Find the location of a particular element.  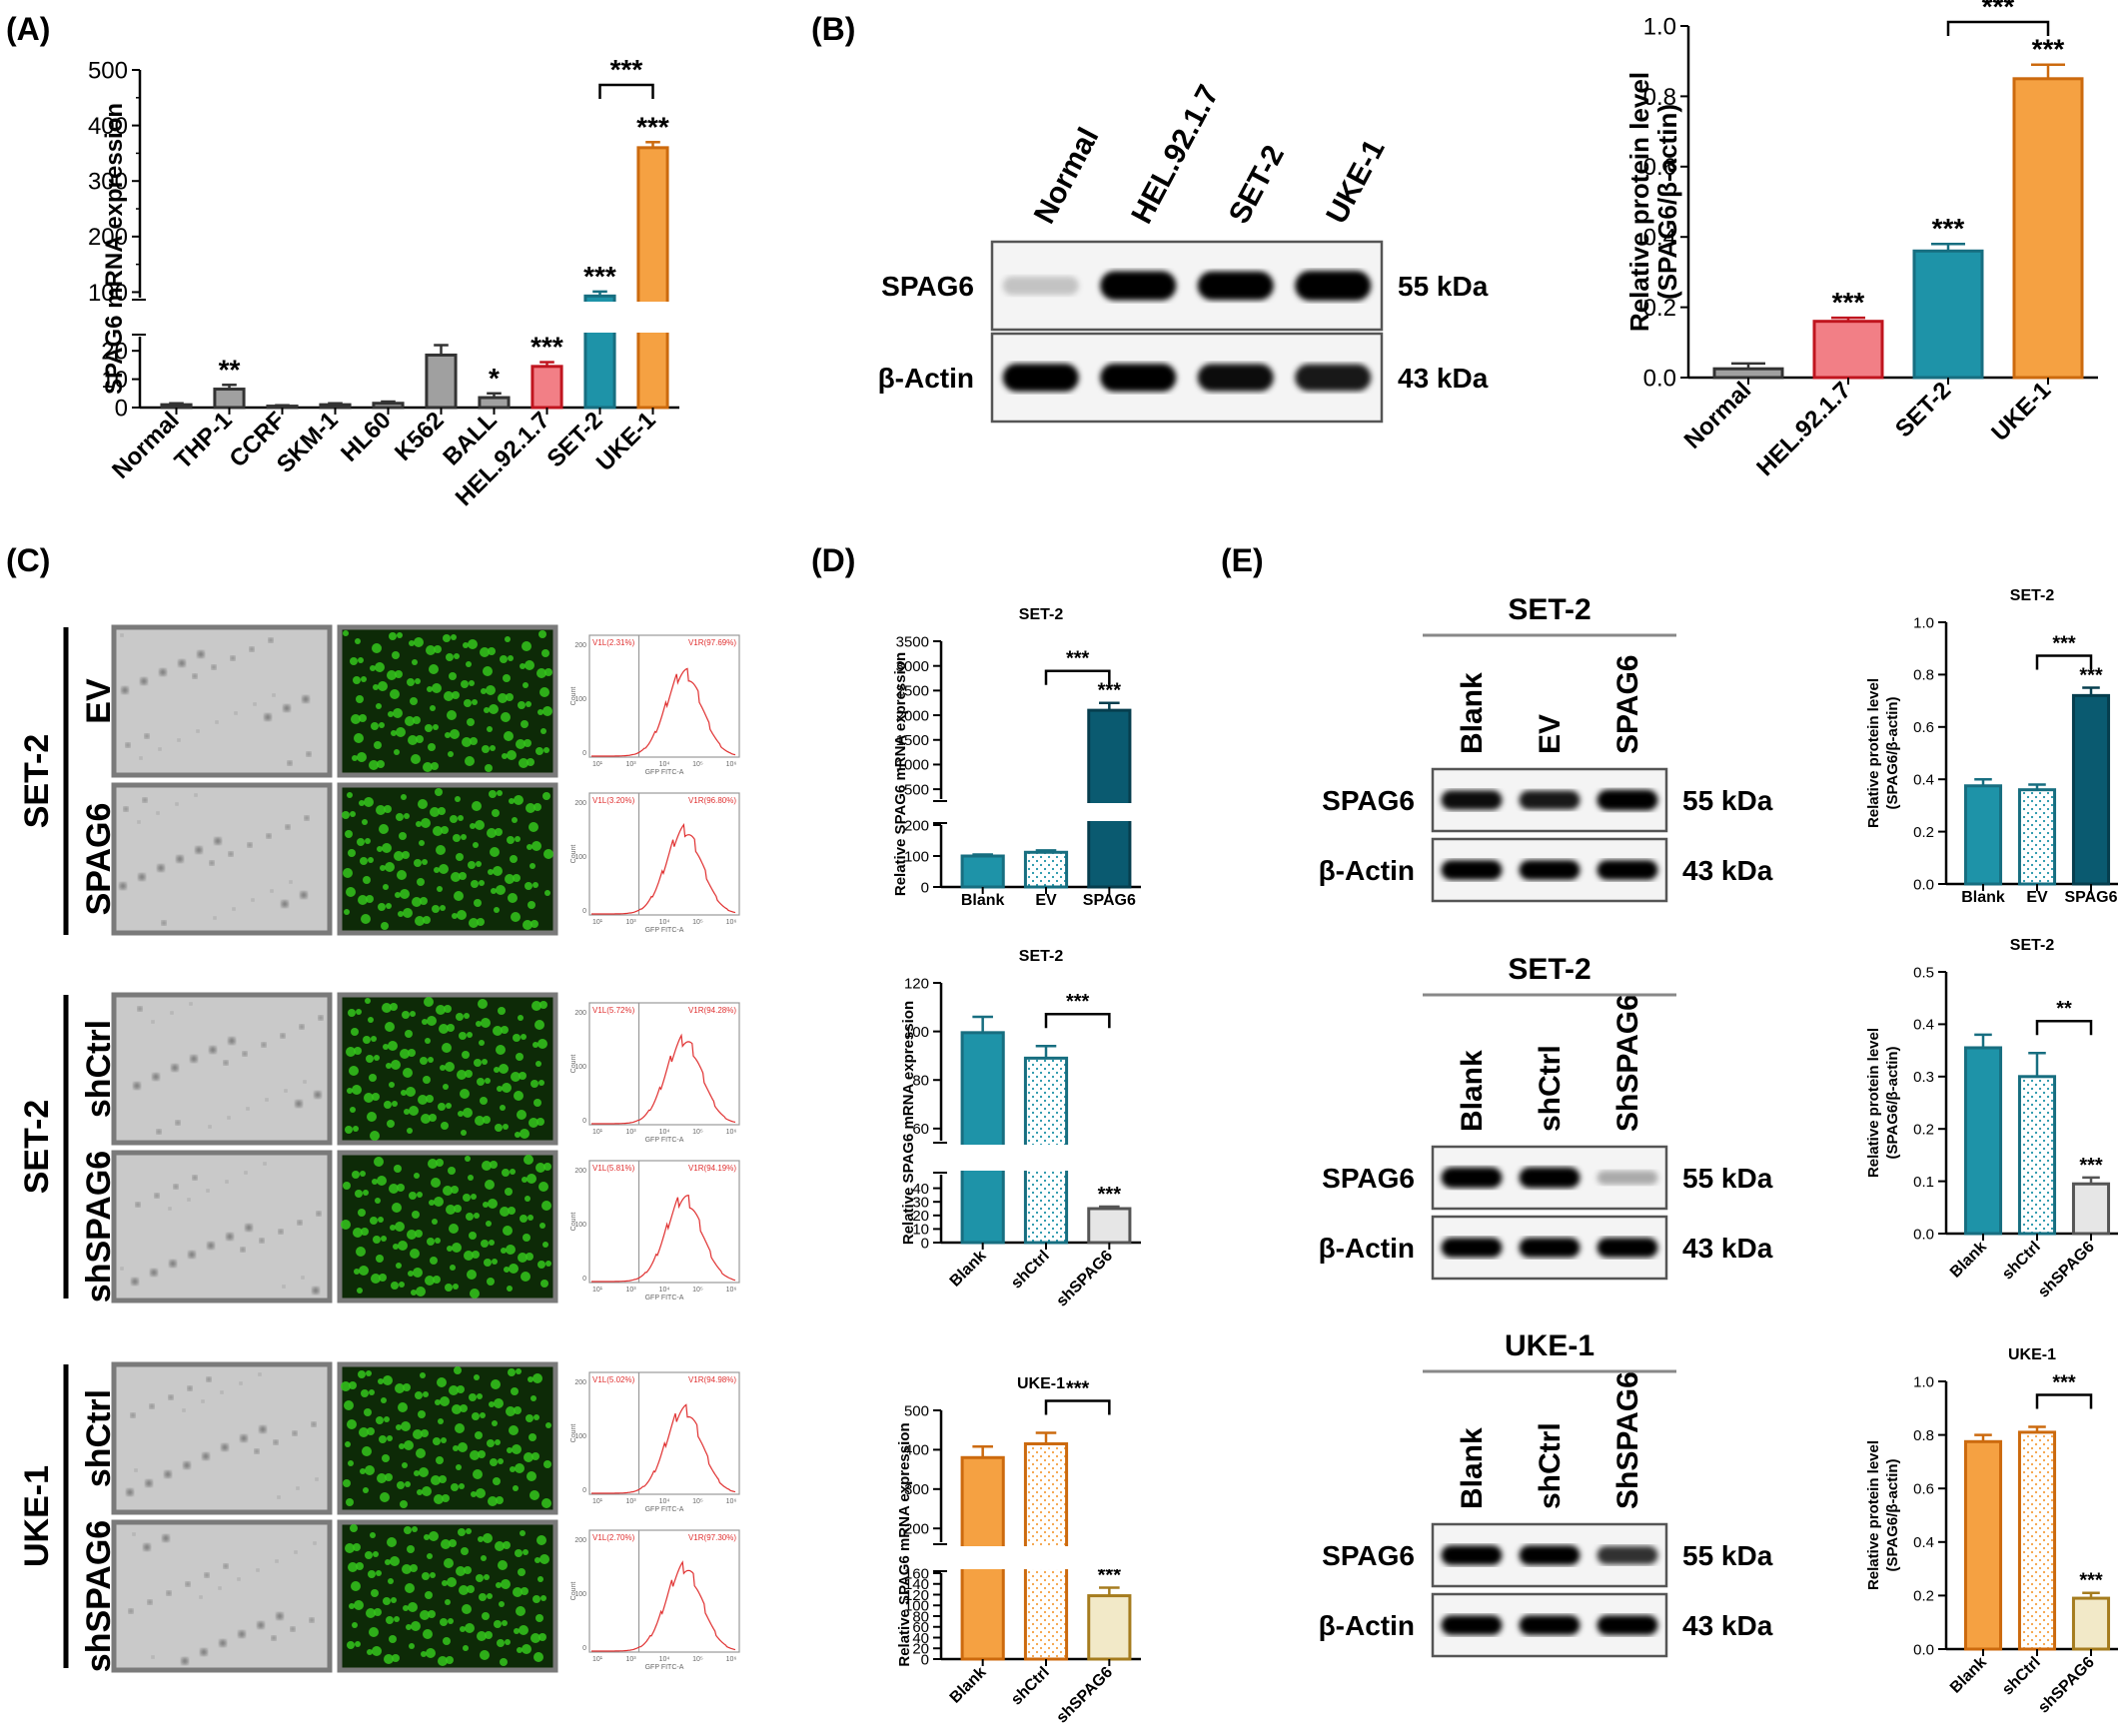

flow-x-tick: 10¹ is located at coordinates (597, 1659).